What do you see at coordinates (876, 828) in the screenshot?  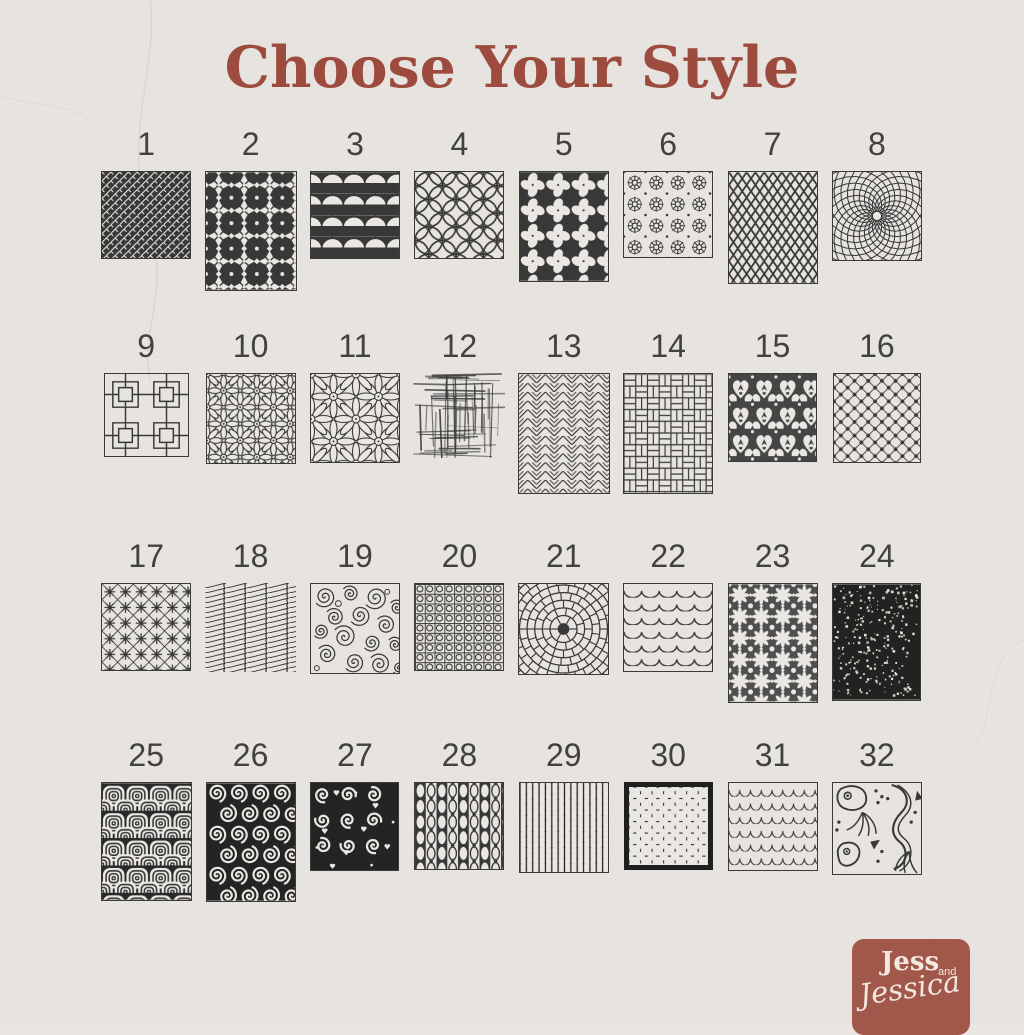 I see `pattern-swatch-paisley-doodle` at bounding box center [876, 828].